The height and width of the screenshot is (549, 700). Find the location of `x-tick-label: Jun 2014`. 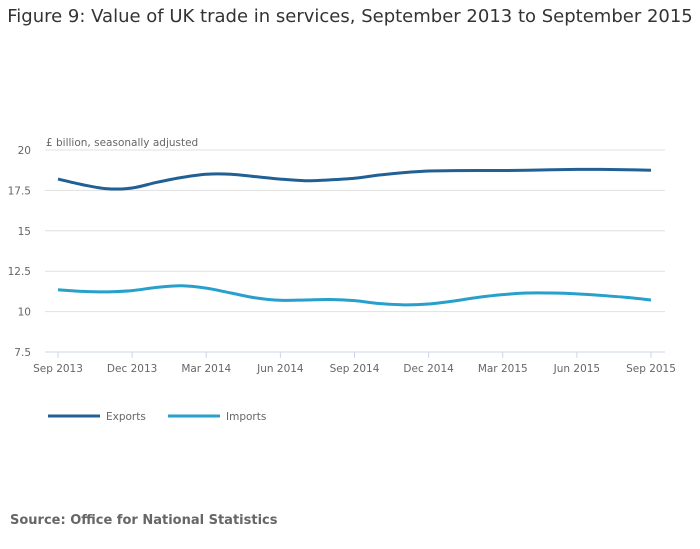

x-tick-label: Jun 2014 is located at coordinates (280, 369).